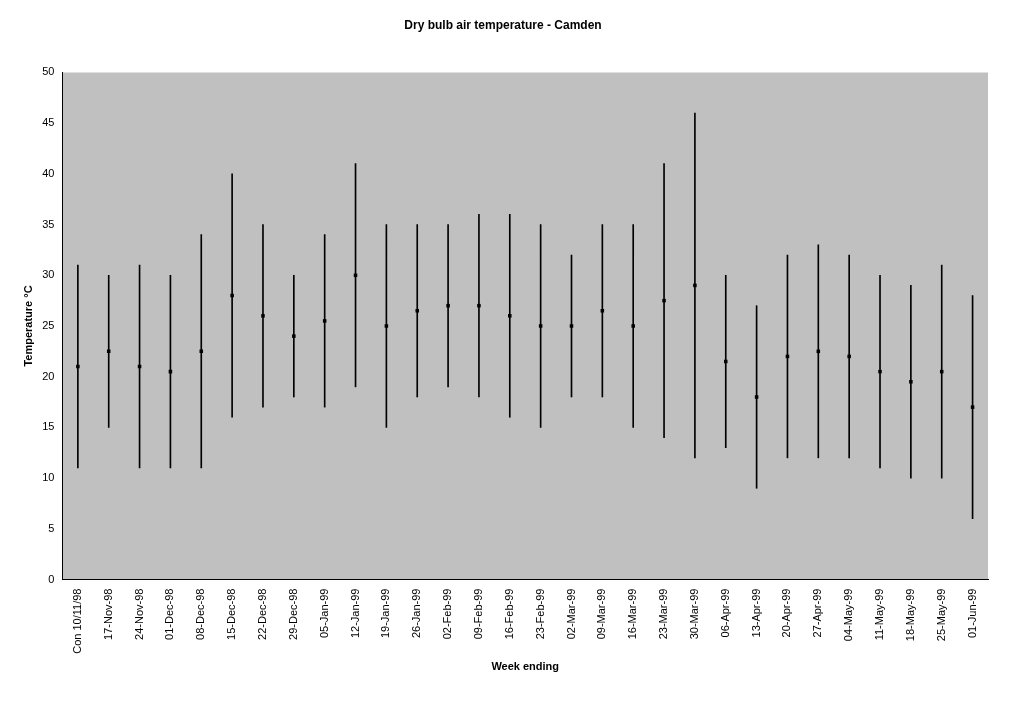 The width and height of the screenshot is (1017, 708). I want to click on x-tick-label: 25-May-99, so click(940, 615).